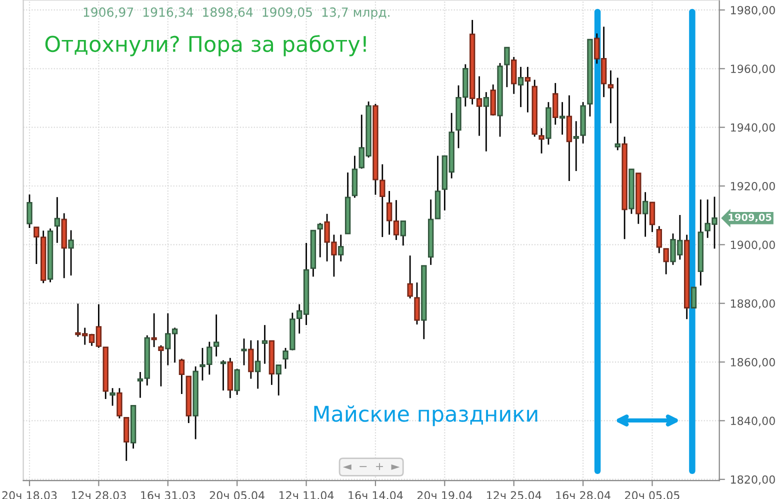  I want to click on annotation: 1906,97 1916,34 1898,64 1909,05 13,7 млрд., so click(237, 13).